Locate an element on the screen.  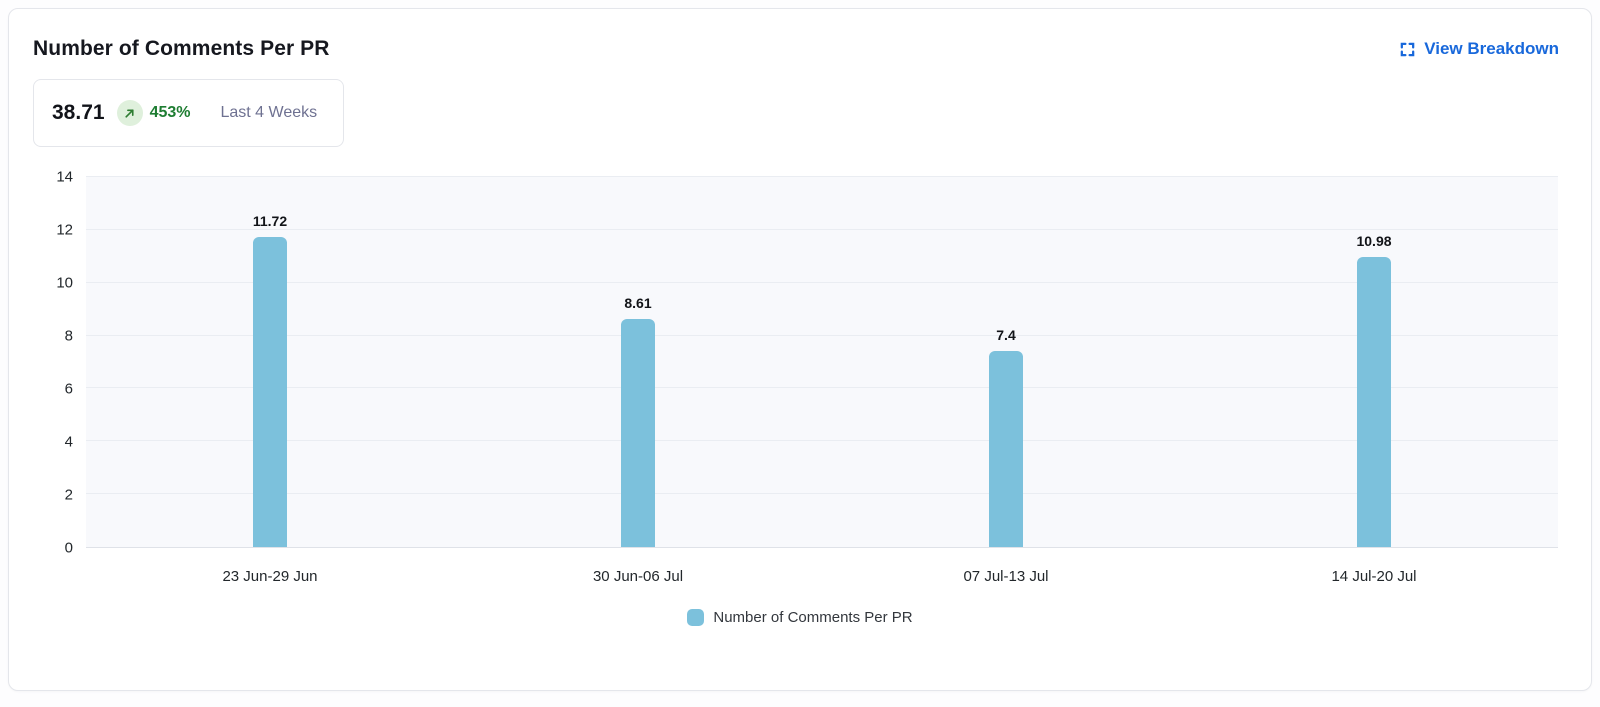
y-tick-label: 0 is located at coordinates (68, 548).